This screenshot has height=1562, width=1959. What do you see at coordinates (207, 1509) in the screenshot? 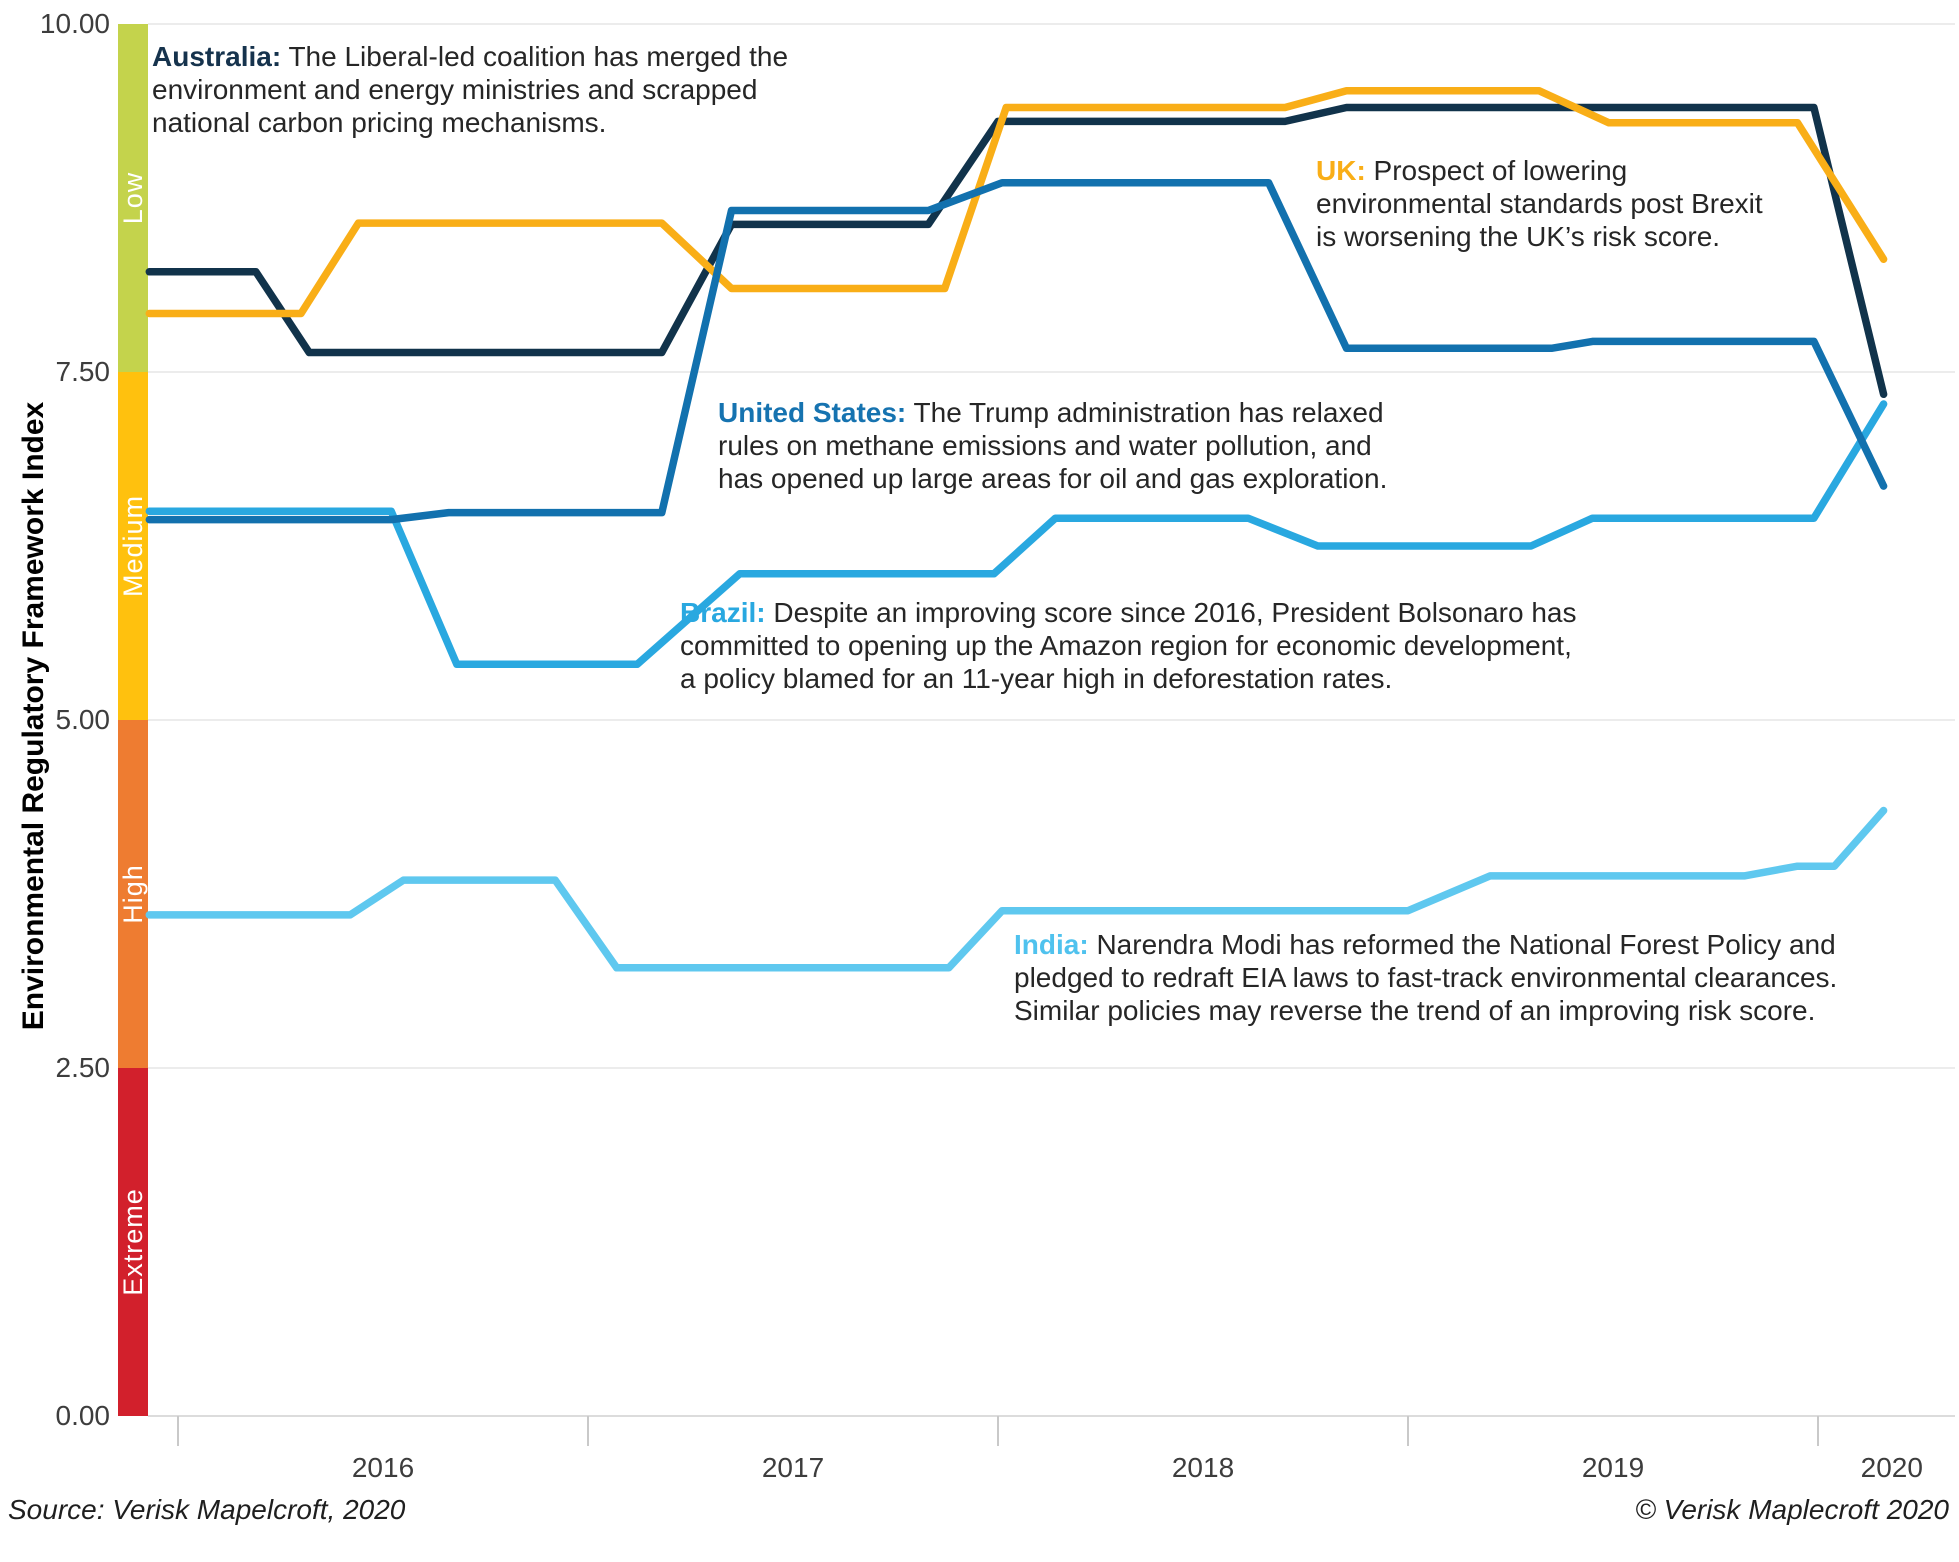
I see `source-text: Source: Verisk Mapelcroft, 2020` at bounding box center [207, 1509].